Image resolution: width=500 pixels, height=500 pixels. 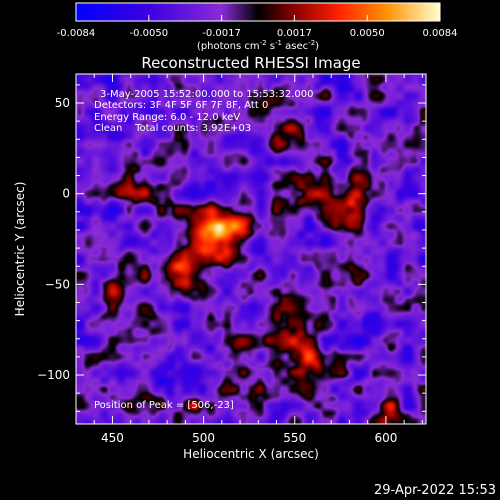 I want to click on colorbar-tick-label: -0.0084, so click(x=76, y=33).